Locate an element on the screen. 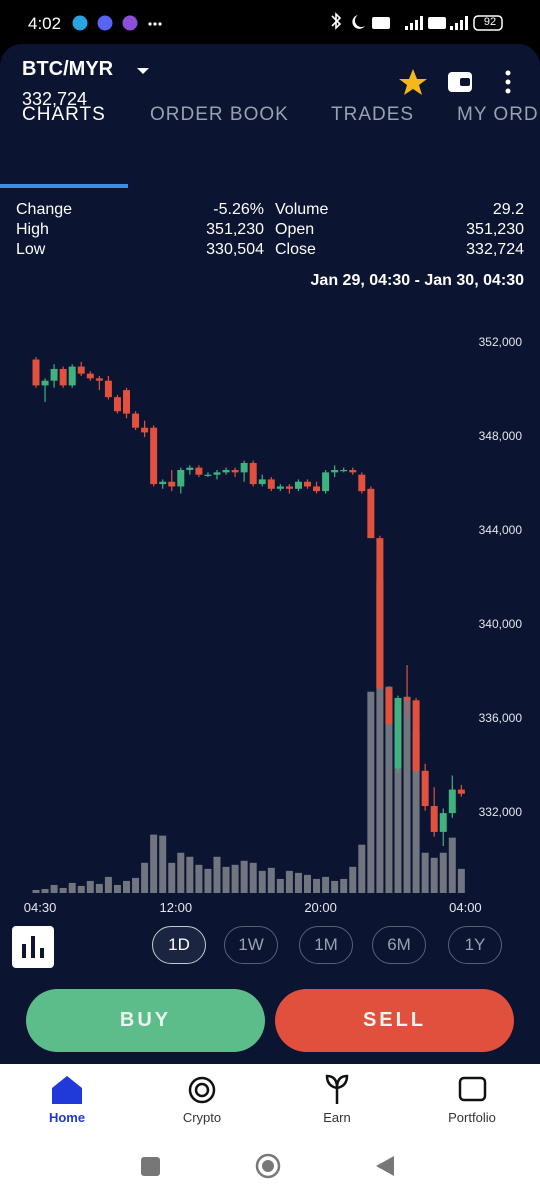 The height and width of the screenshot is (1200, 540). status-time: 4:02 is located at coordinates (45, 23).